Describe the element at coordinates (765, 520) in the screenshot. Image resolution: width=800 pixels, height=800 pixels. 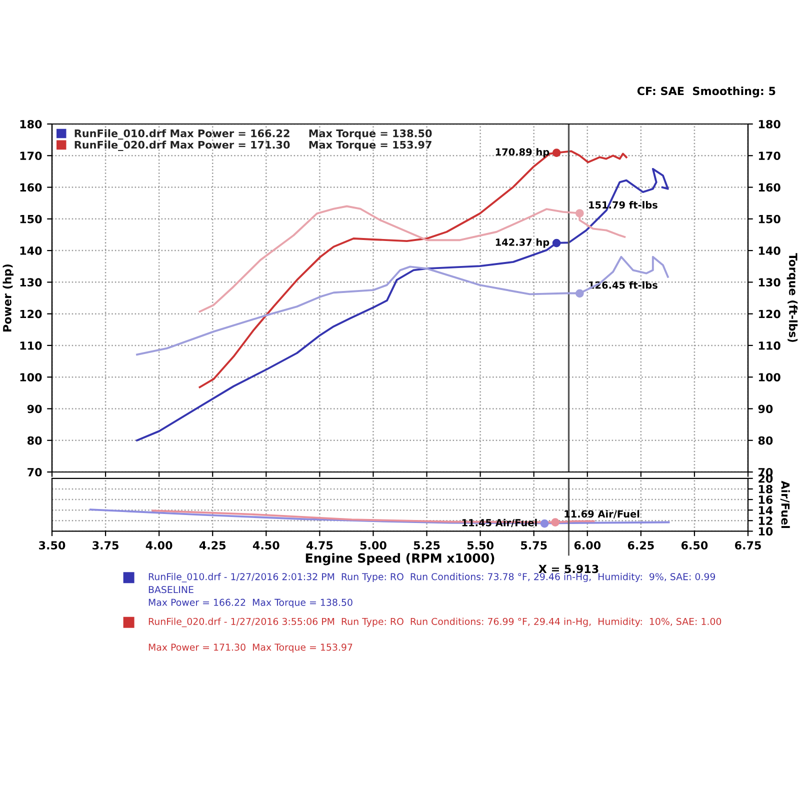
I see `y-tick-label: 12` at that location.